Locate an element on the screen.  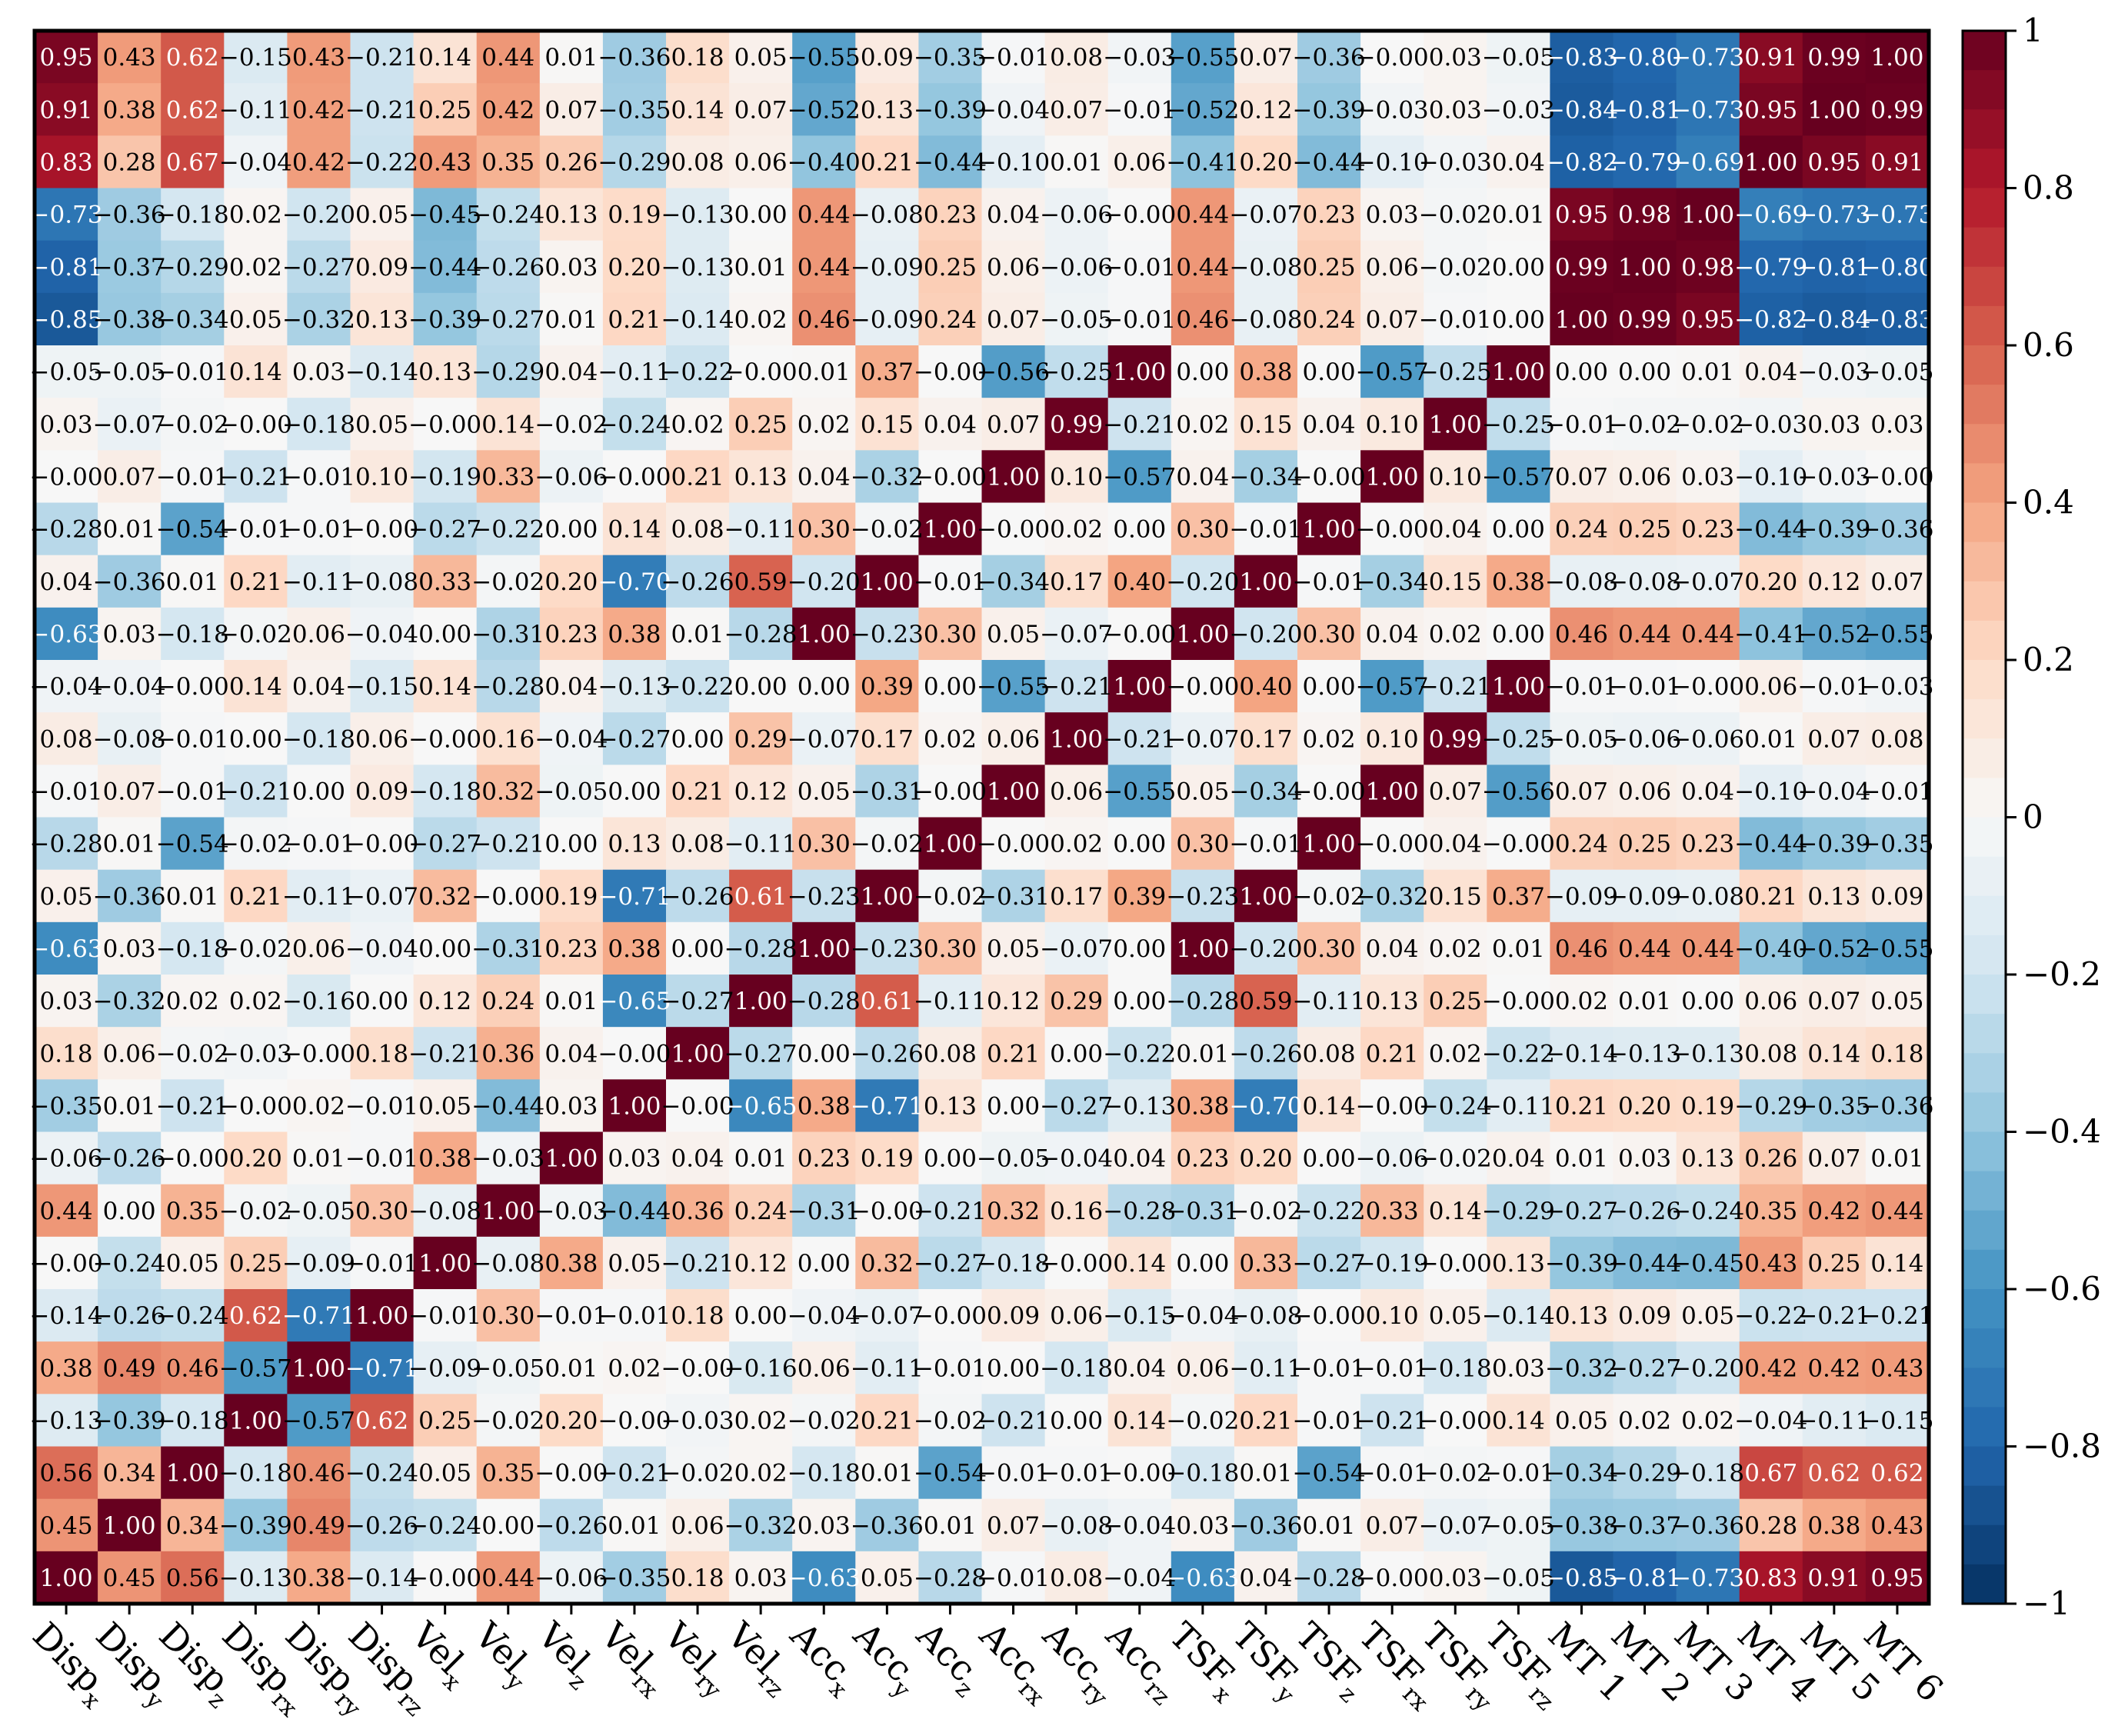
heatmap-cell-value: 0.30 is located at coordinates (1329, 949).